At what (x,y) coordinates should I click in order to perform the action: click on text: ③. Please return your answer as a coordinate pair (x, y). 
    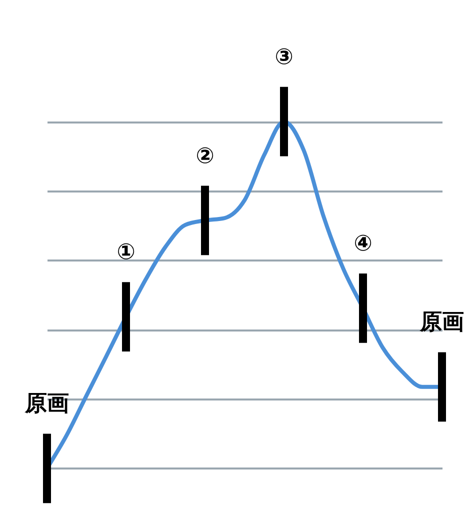
    Looking at the image, I should click on (284, 57).